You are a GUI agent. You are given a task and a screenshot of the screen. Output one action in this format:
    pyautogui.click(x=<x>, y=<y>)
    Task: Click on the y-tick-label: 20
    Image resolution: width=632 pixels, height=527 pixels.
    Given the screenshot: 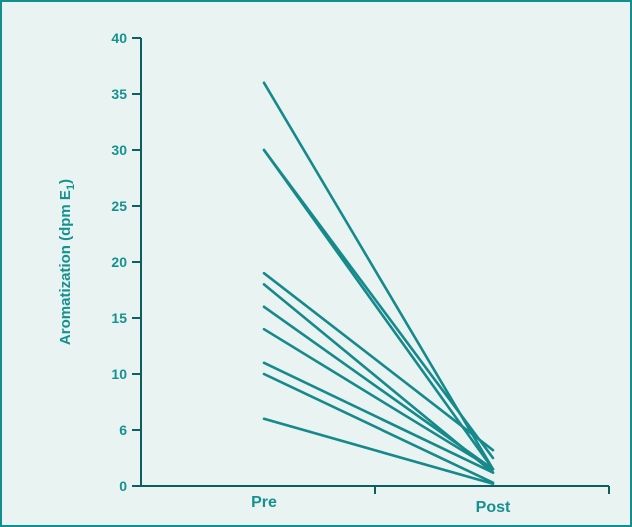 What is the action you would take?
    pyautogui.click(x=119, y=262)
    